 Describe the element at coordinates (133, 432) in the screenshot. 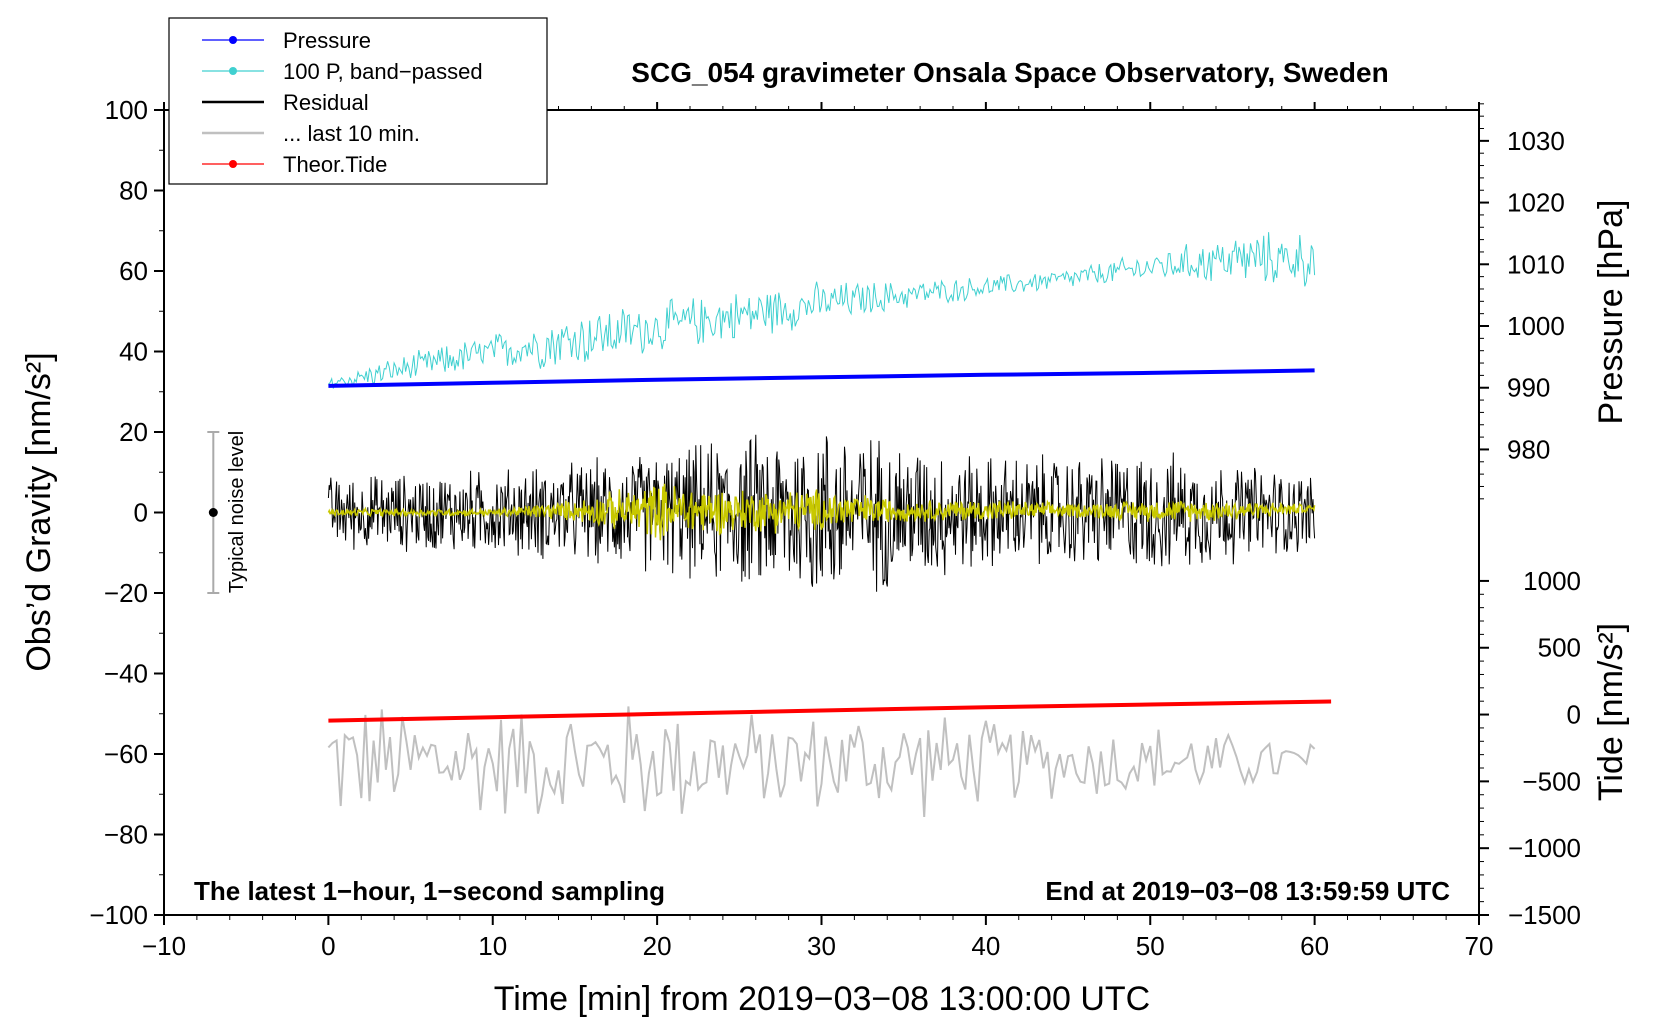

I see `y-tick-label: 20` at that location.